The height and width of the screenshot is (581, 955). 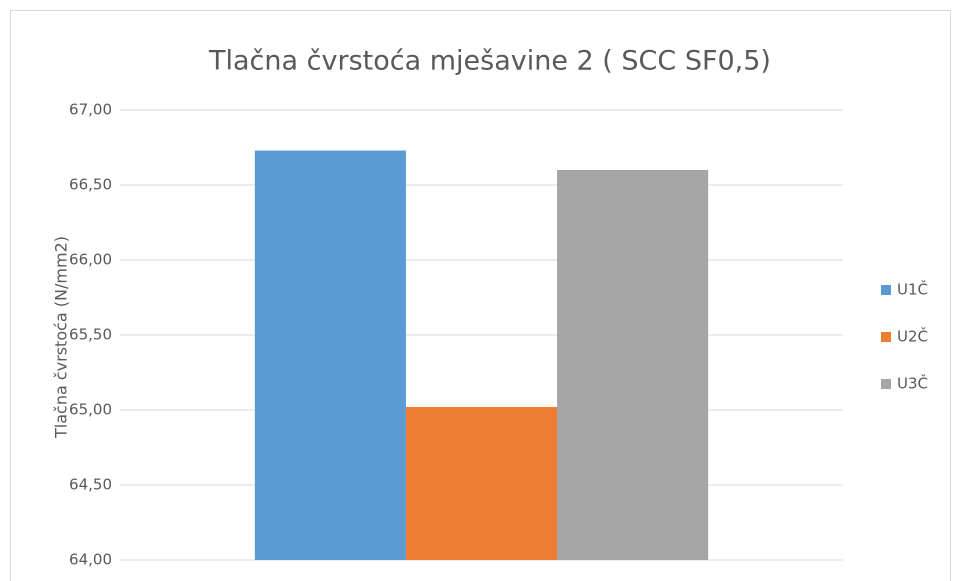 What do you see at coordinates (912, 336) in the screenshot?
I see `legend-label: U2Č` at bounding box center [912, 336].